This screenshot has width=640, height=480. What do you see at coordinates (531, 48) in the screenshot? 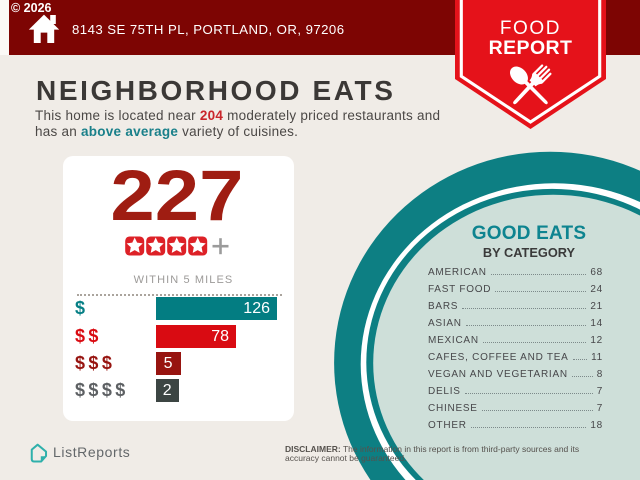
I see `svg-text: REPORT` at bounding box center [531, 48].